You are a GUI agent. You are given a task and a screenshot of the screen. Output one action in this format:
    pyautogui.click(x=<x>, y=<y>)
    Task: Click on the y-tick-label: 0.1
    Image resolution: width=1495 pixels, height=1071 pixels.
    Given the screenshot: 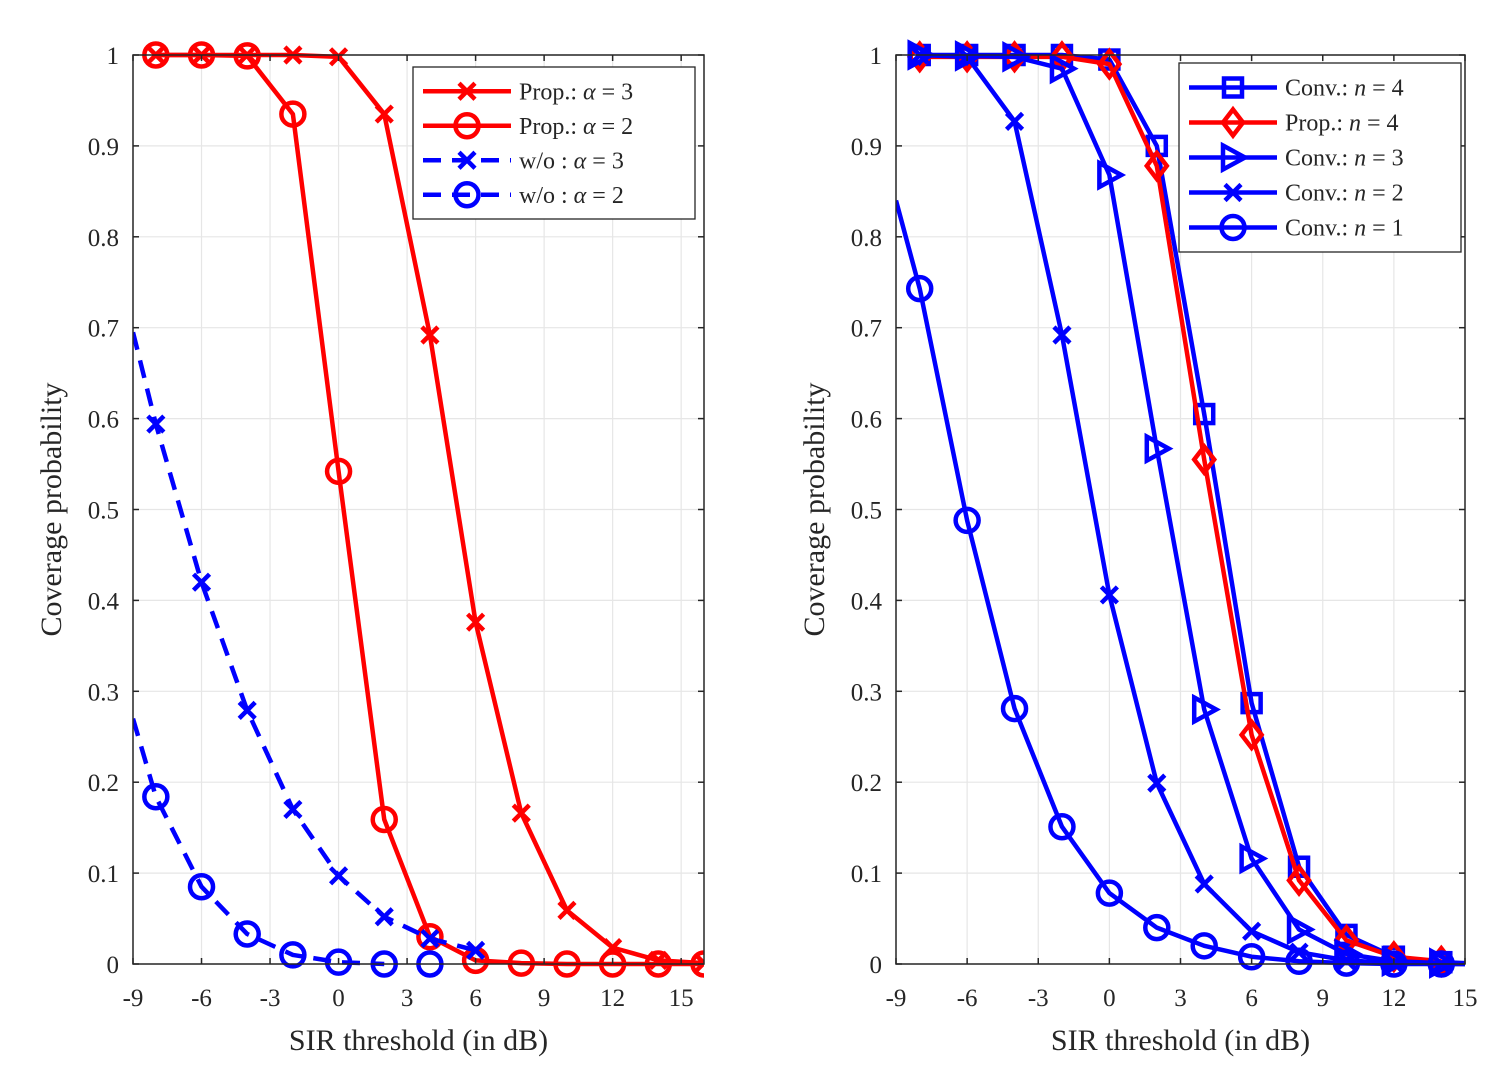 What is the action you would take?
    pyautogui.click(x=103, y=874)
    